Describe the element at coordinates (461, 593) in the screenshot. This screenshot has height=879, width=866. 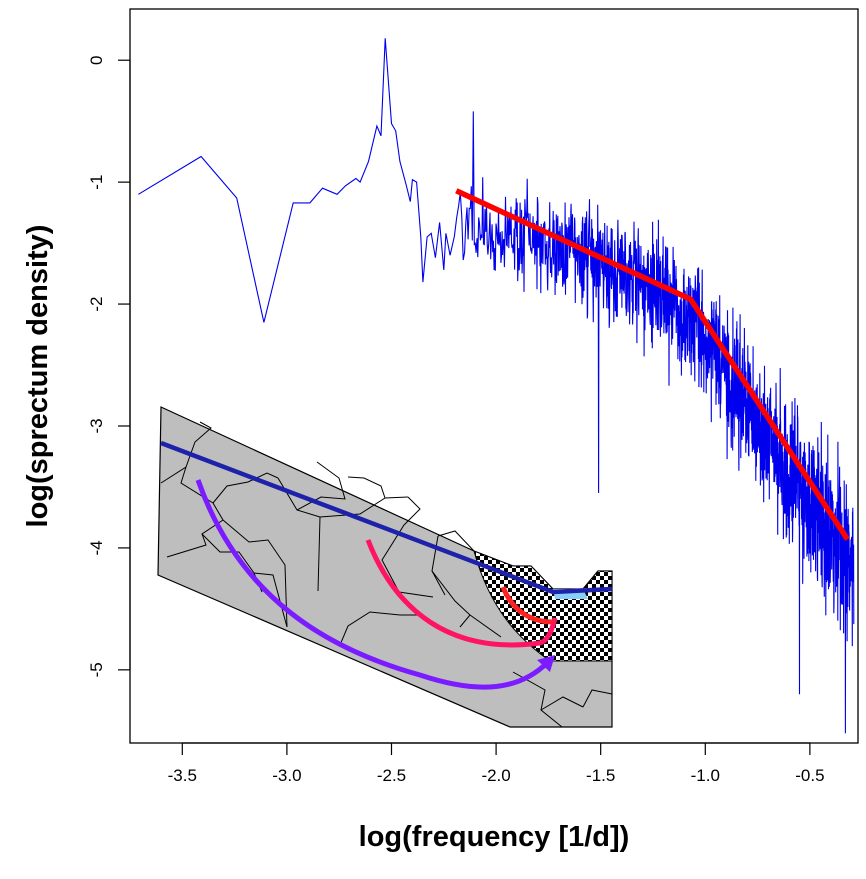
I see `medium-flow-path` at that location.